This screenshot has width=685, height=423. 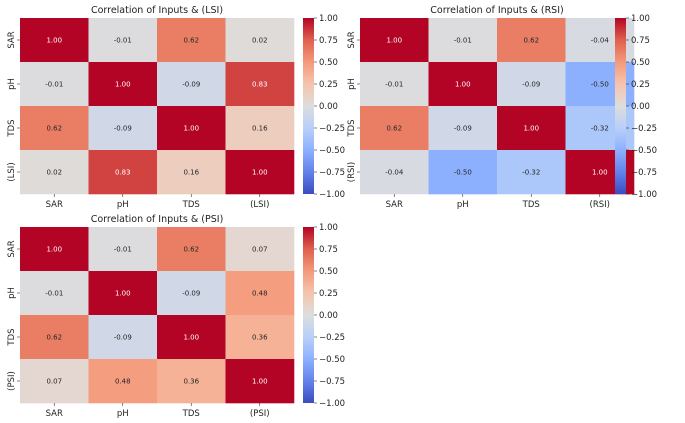 I want to click on y-tick-label: (LSI), so click(x=12, y=171).